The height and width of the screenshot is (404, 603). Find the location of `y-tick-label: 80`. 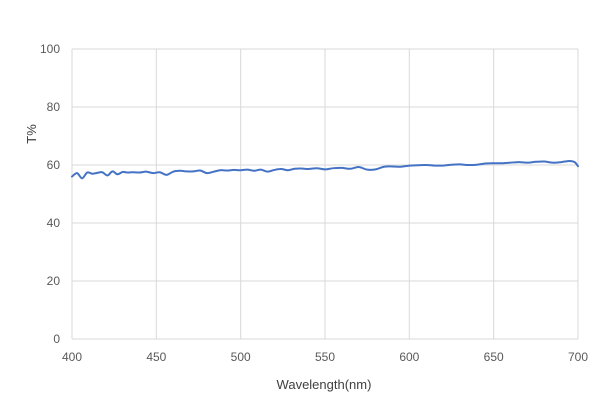

y-tick-label: 80 is located at coordinates (54, 107).